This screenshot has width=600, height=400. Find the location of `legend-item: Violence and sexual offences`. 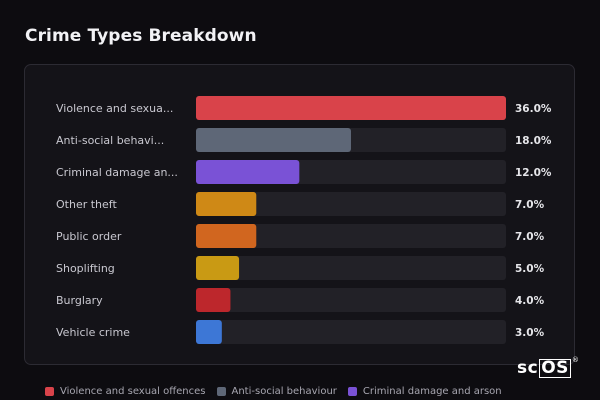

legend-item: Violence and sexual offences is located at coordinates (125, 391).